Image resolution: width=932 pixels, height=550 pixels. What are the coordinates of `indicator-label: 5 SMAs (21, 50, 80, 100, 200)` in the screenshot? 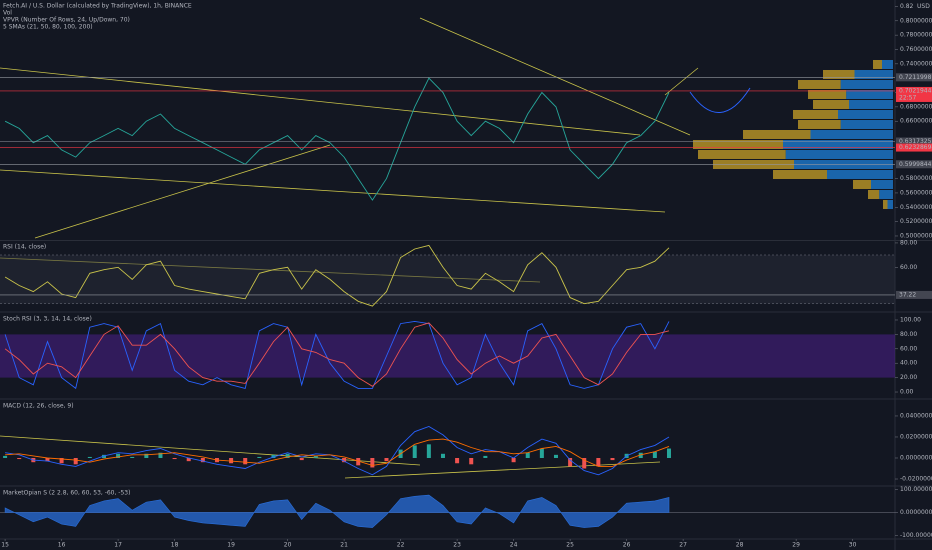 It's located at (48, 27).